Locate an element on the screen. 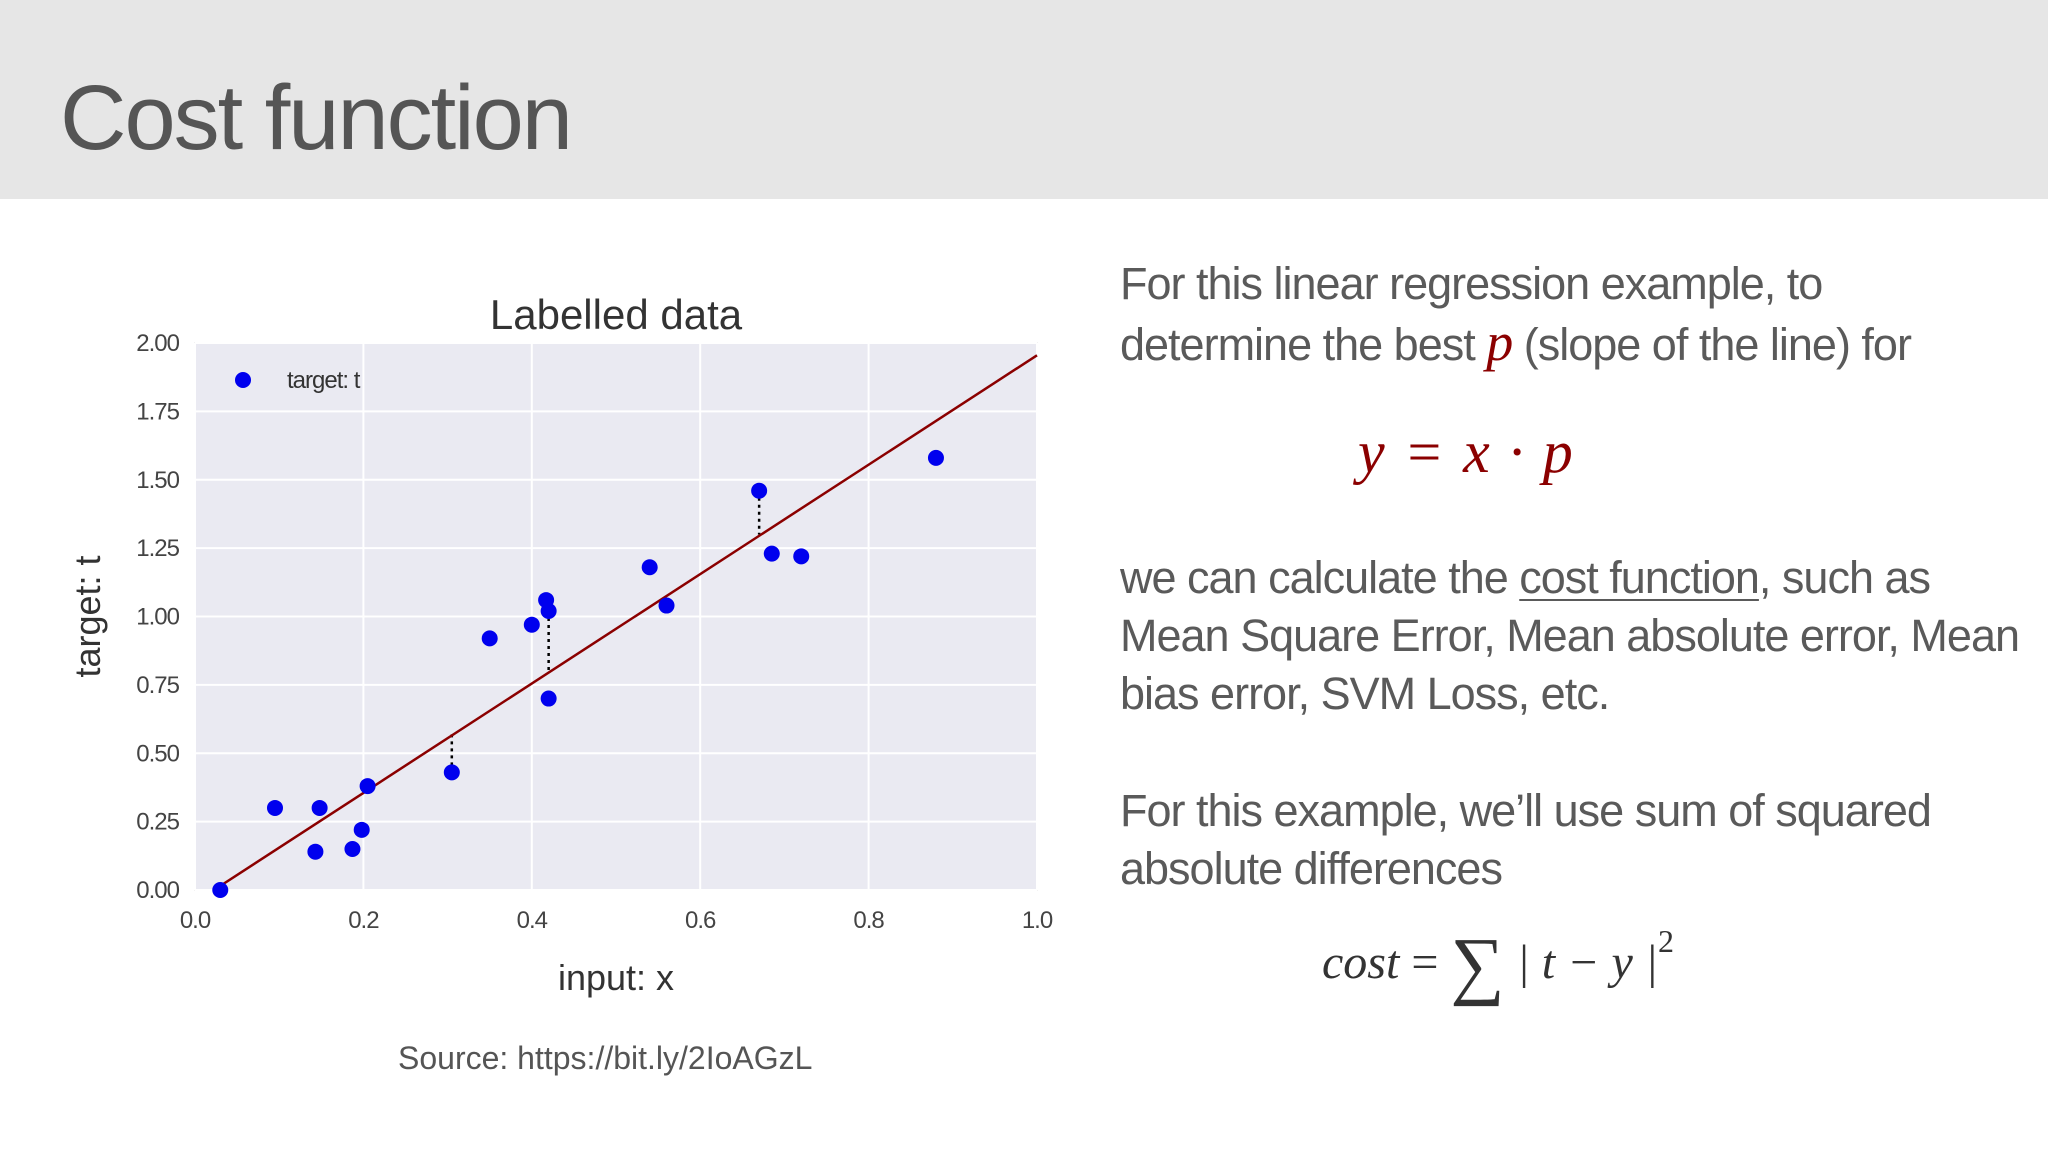 Image resolution: width=2048 pixels, height=1151 pixels. source-caption: Source: https://bit.ly/2IoAGzL is located at coordinates (605, 1058).